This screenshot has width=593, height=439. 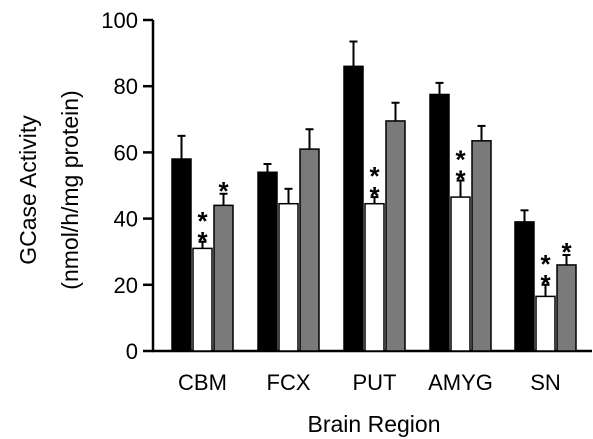 What do you see at coordinates (126, 285) in the screenshot?
I see `y-tick-label: 20` at bounding box center [126, 285].